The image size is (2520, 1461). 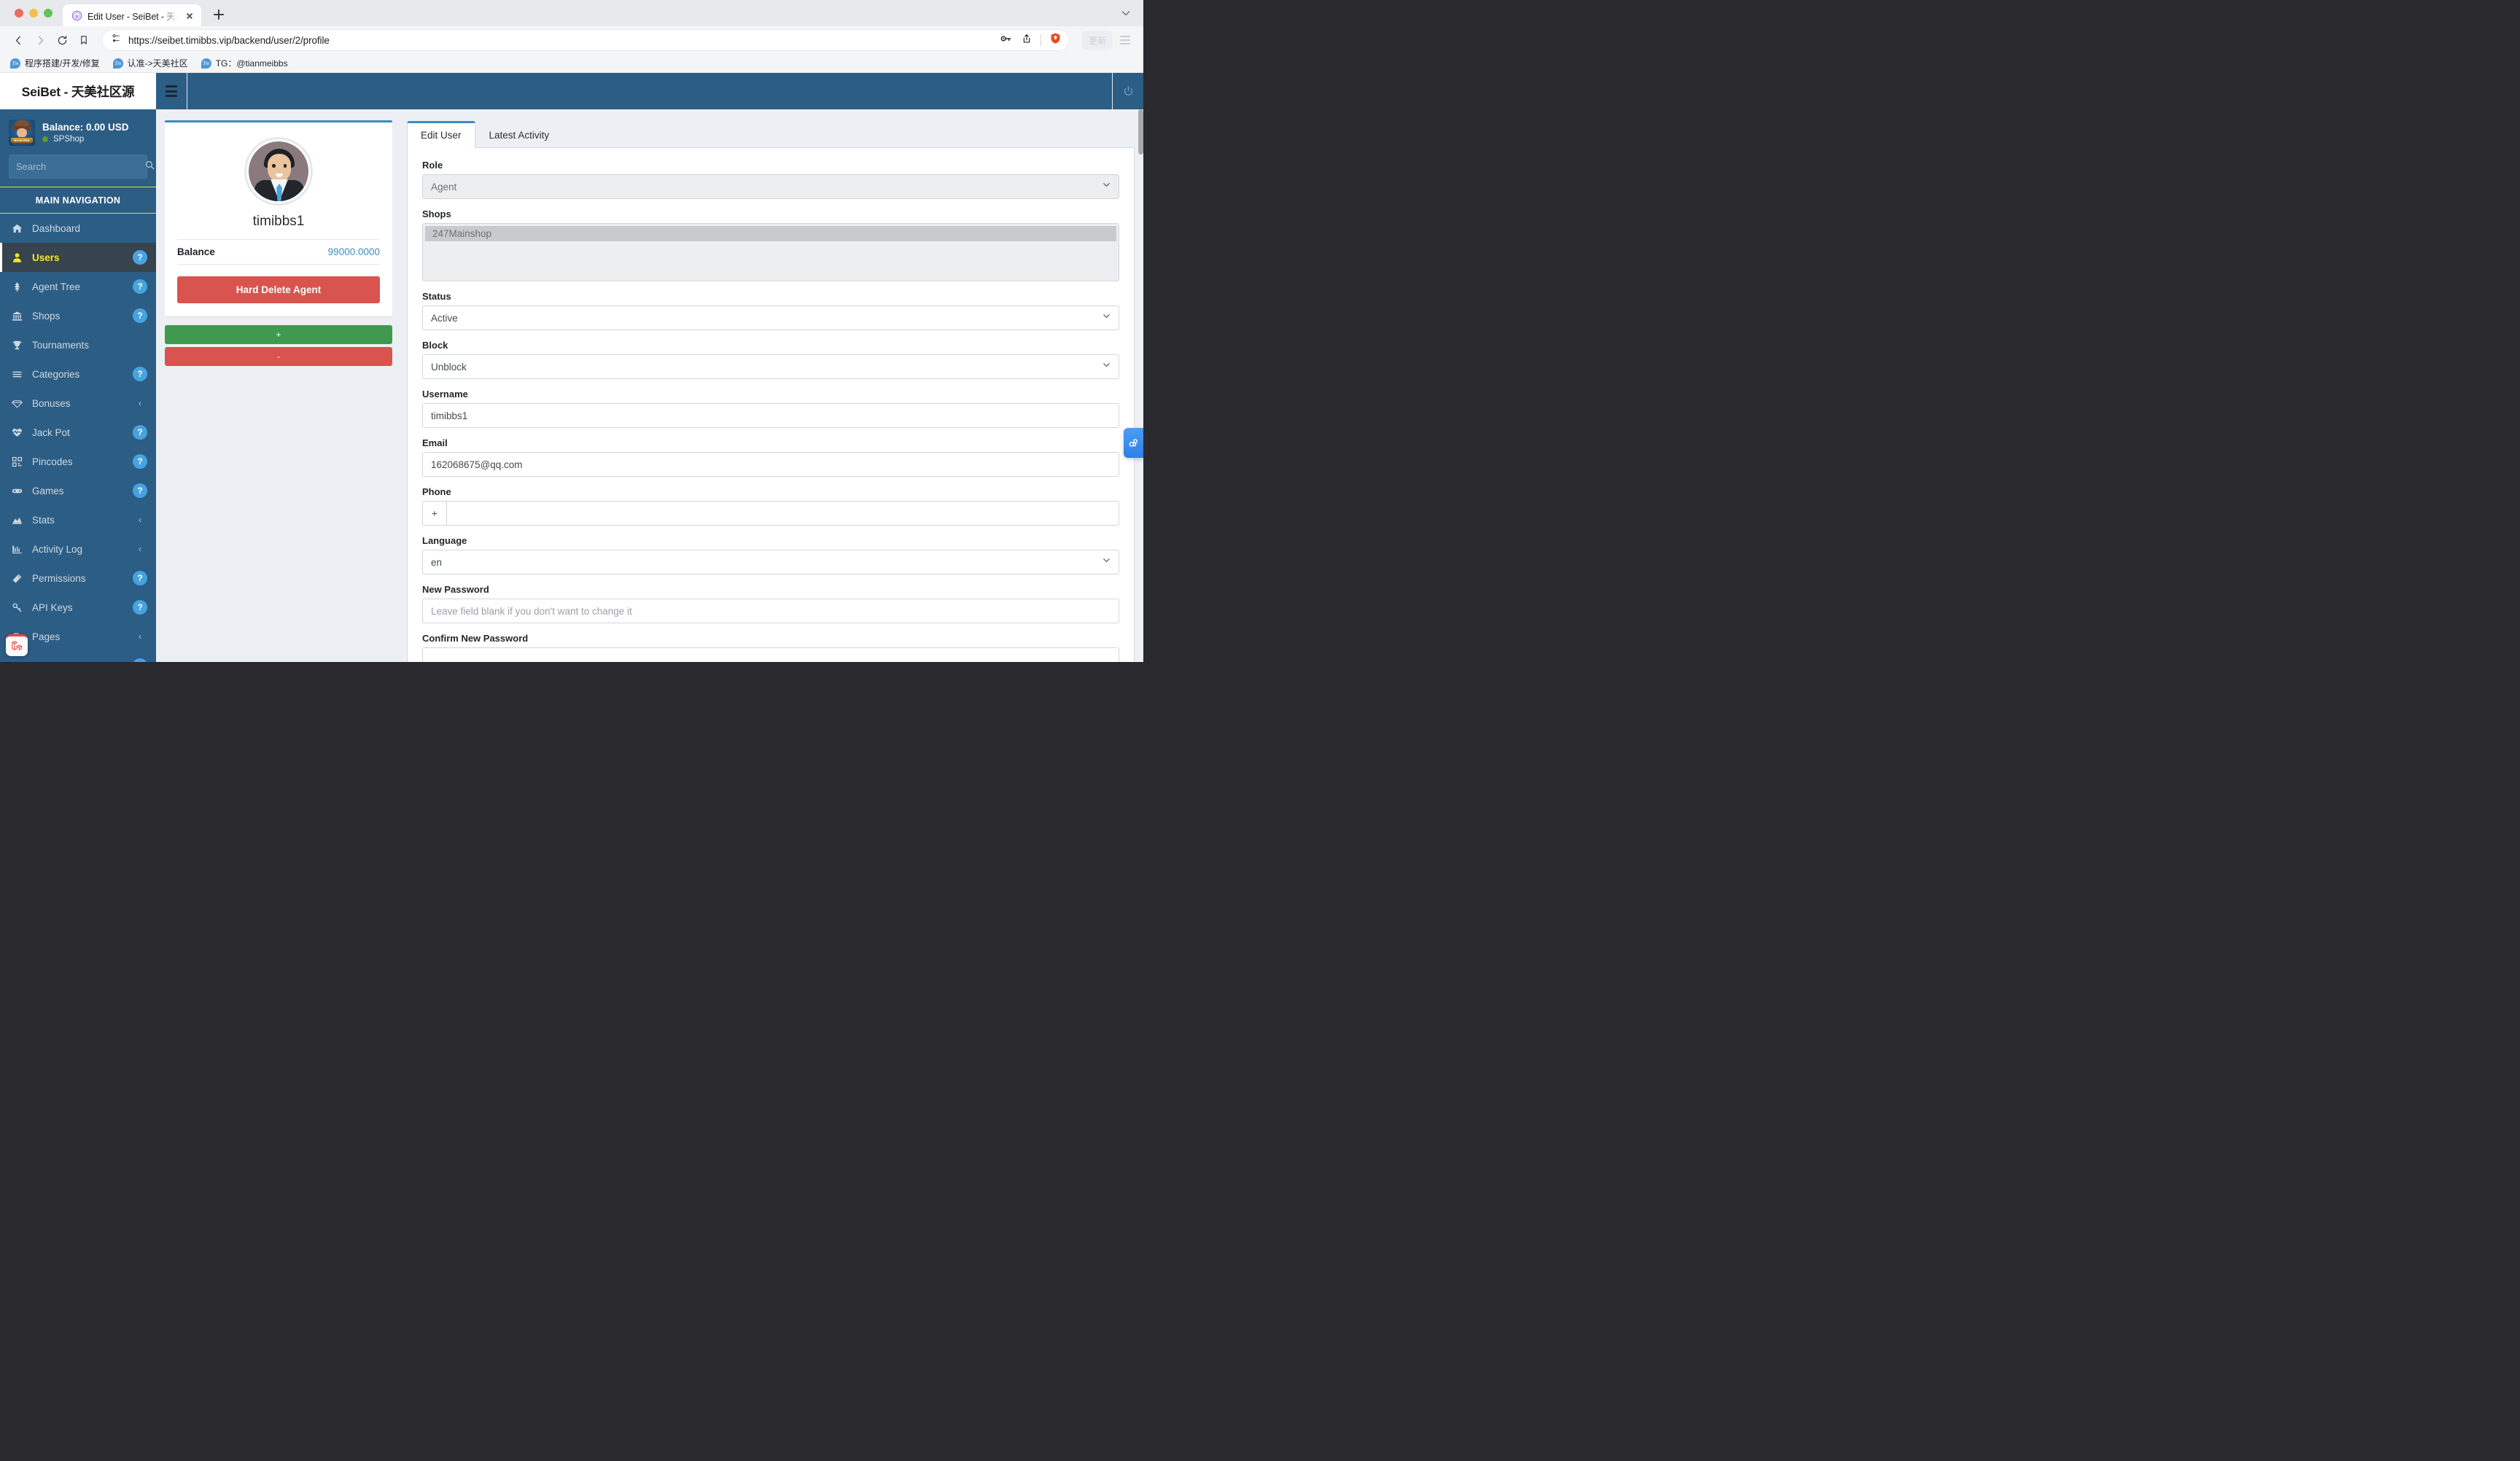 What do you see at coordinates (17, 403) in the screenshot?
I see `diamond-icon` at bounding box center [17, 403].